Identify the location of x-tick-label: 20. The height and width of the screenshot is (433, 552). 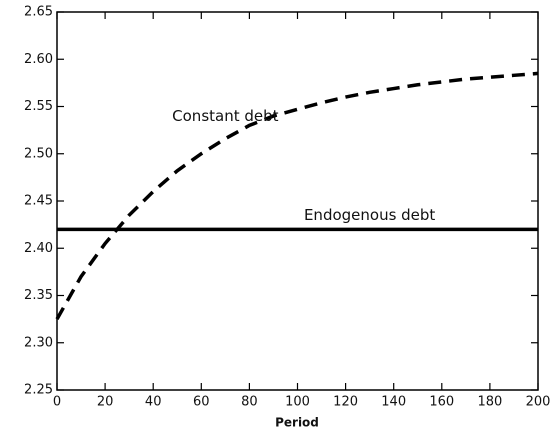
(105, 402).